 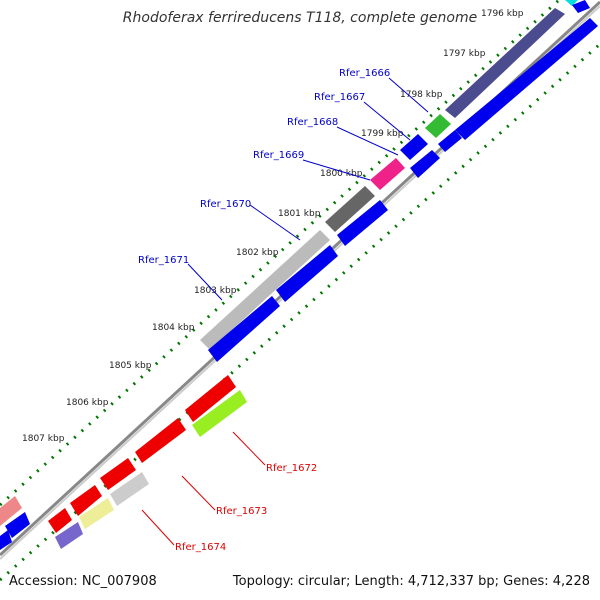 What do you see at coordinates (257, 253) in the screenshot?
I see `kbp-label: 1802 kbp` at bounding box center [257, 253].